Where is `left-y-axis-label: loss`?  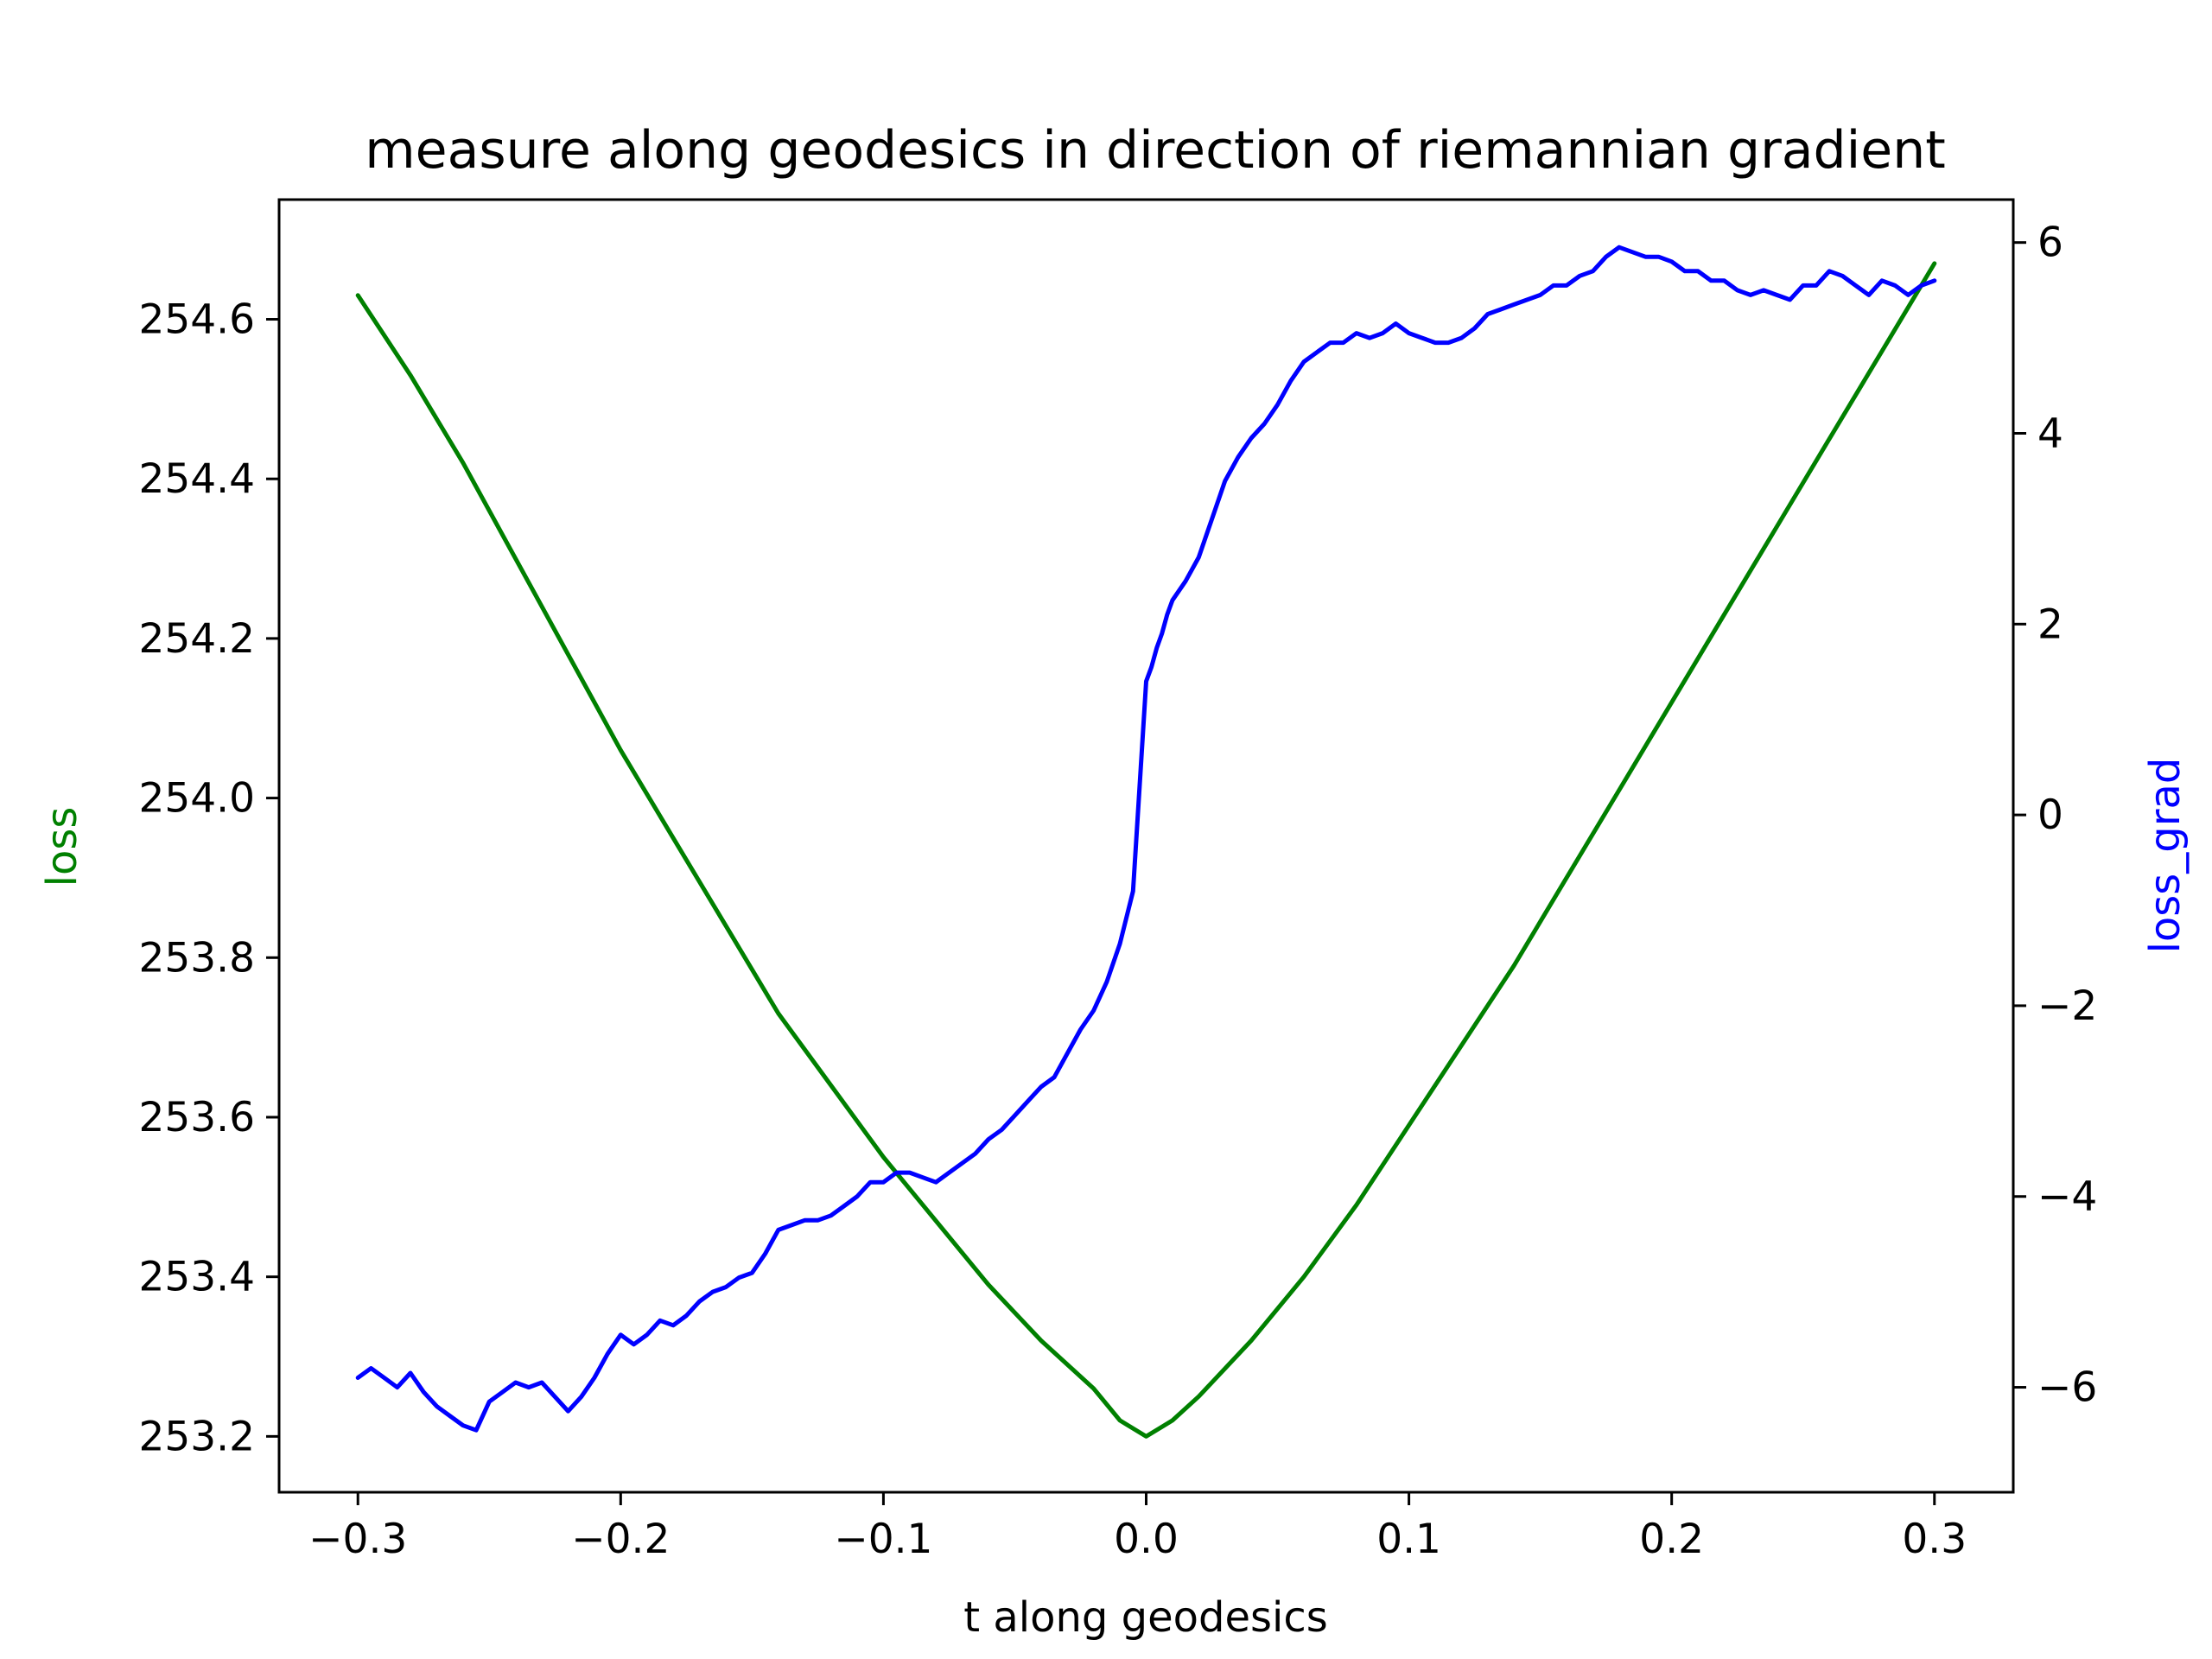
left-y-axis-label: loss is located at coordinates (62, 847).